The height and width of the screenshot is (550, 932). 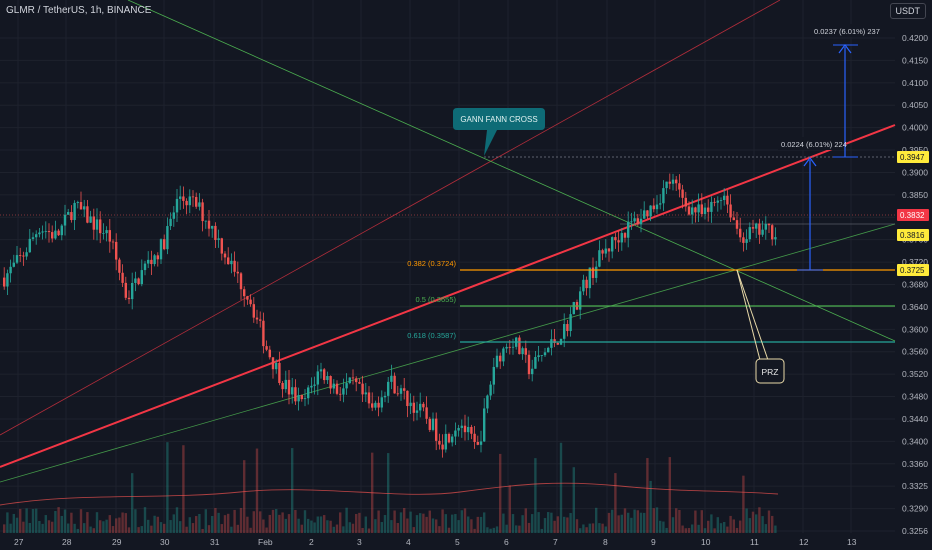 What do you see at coordinates (907, 11) in the screenshot?
I see `currency-button: USDT` at bounding box center [907, 11].